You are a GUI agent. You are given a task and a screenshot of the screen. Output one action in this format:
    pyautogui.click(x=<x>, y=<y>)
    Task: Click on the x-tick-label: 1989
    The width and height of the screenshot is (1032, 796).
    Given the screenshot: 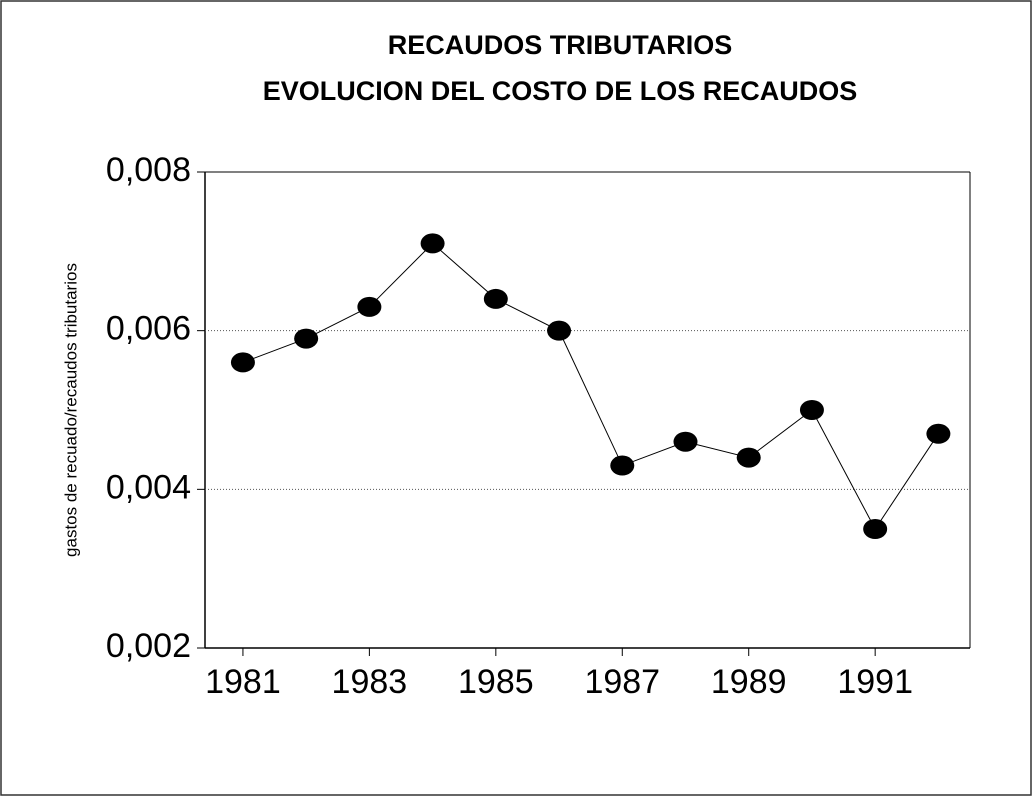 What is the action you would take?
    pyautogui.click(x=749, y=682)
    